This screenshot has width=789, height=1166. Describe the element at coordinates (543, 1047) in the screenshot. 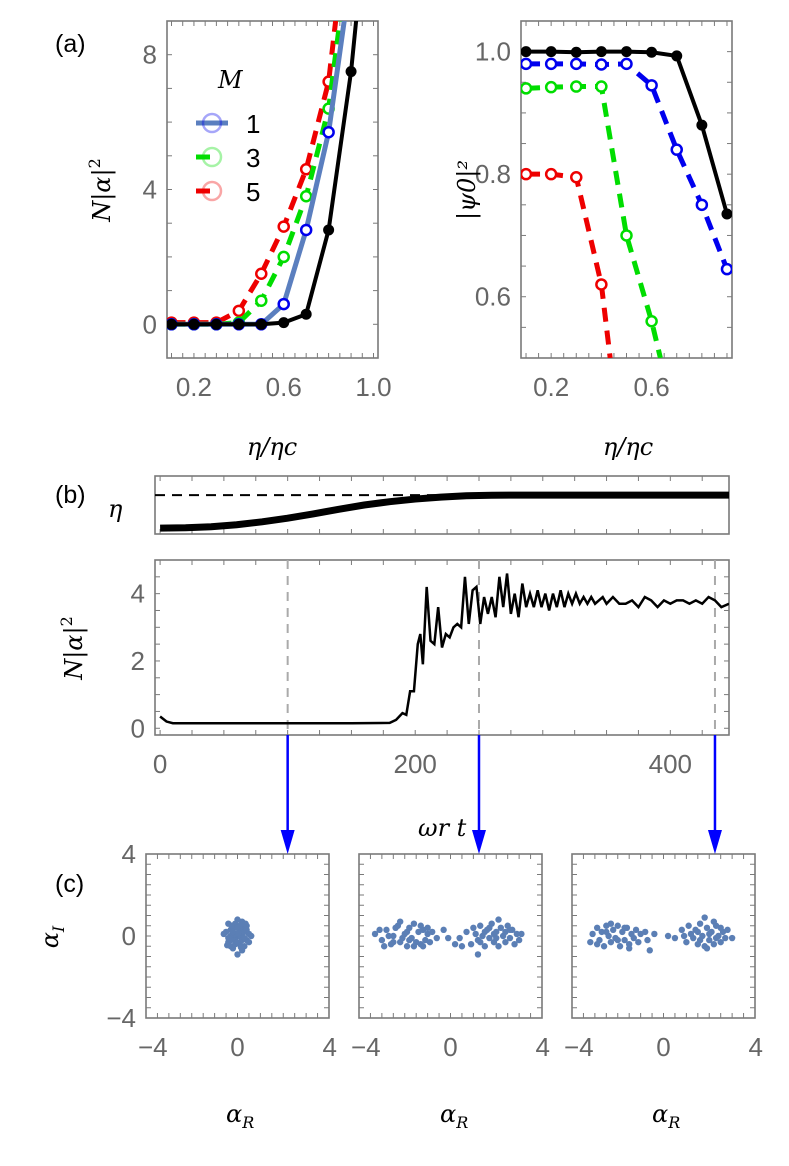

I see `c2-xtick-label: 4` at that location.